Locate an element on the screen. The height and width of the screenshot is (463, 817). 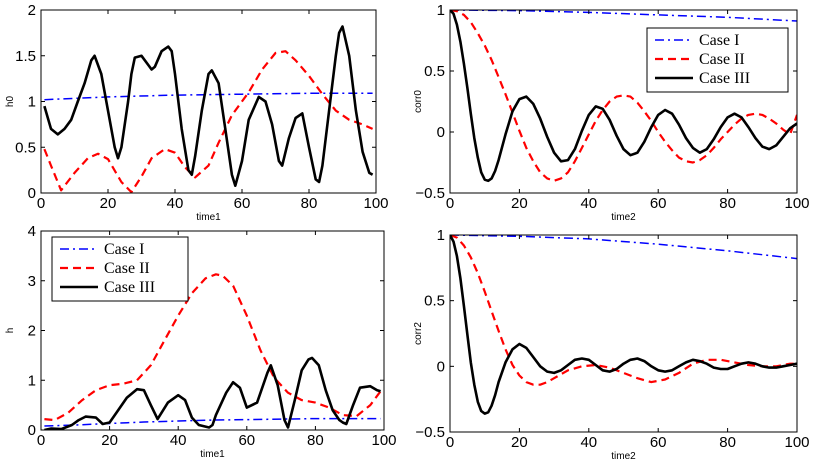
series-line-case-i is located at coordinates (623, 247).